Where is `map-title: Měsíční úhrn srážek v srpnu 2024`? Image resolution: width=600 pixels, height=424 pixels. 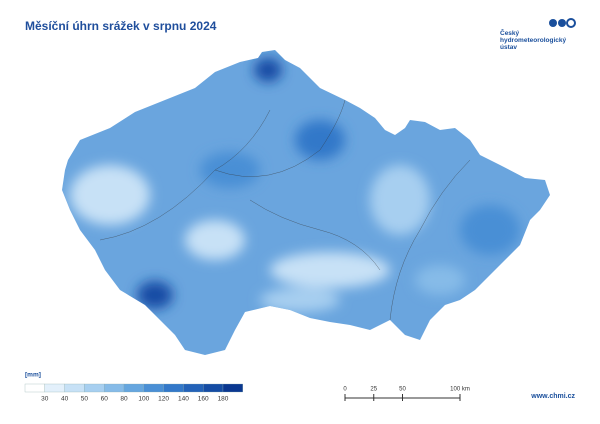
map-title: Měsíční úhrn srážek v srpnu 2024 is located at coordinates (121, 26).